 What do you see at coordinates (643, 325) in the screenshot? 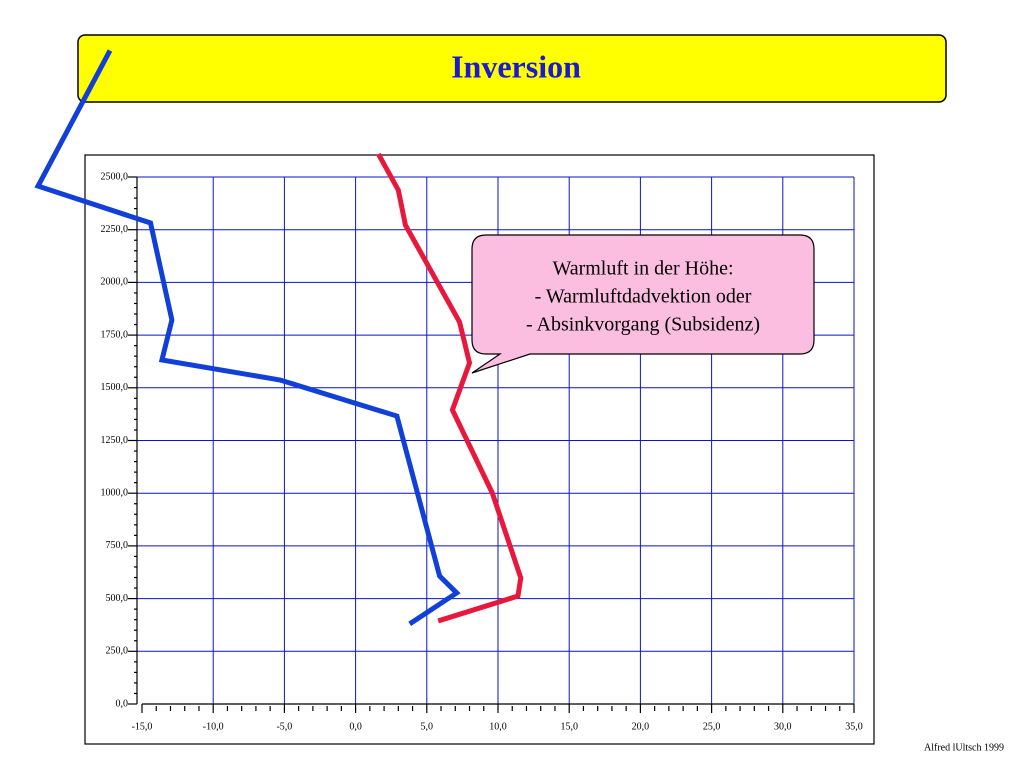
I see `annotation: - Absinkvorgang (Subsidenz)` at bounding box center [643, 325].